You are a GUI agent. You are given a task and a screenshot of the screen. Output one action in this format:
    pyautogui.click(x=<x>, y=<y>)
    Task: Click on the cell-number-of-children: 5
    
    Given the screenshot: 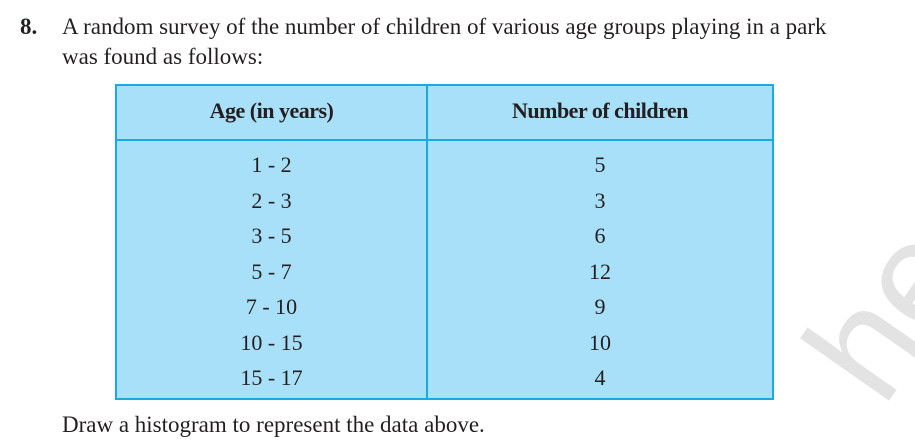 What is the action you would take?
    pyautogui.click(x=600, y=164)
    